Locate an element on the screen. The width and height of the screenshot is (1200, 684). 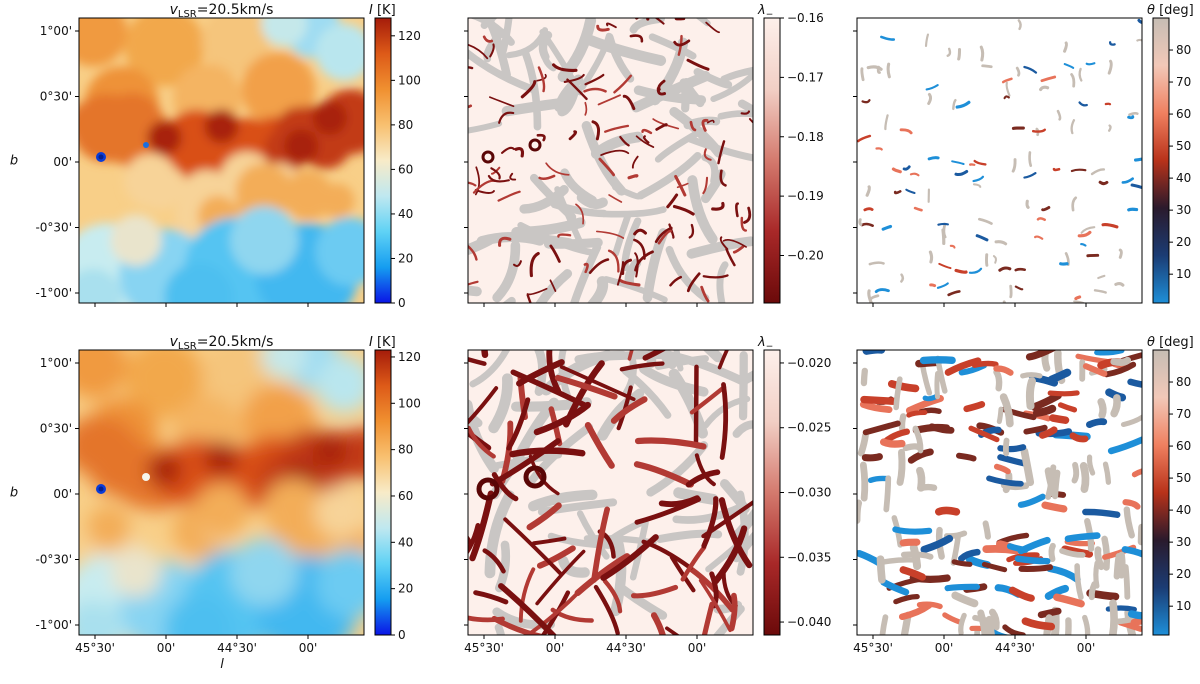
colorbar-tick-label: 20 is located at coordinates (1183, 242).